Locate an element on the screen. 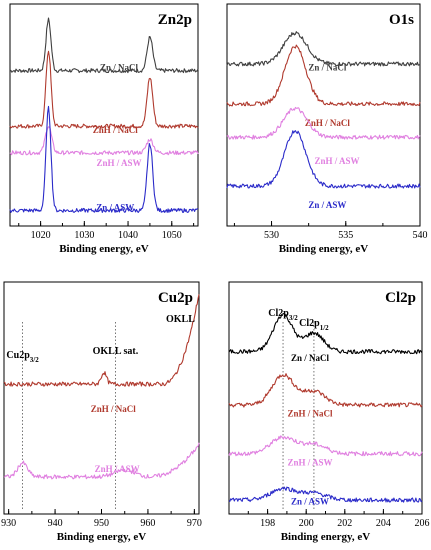  cl2p-title: Cl2p is located at coordinates (400, 298).